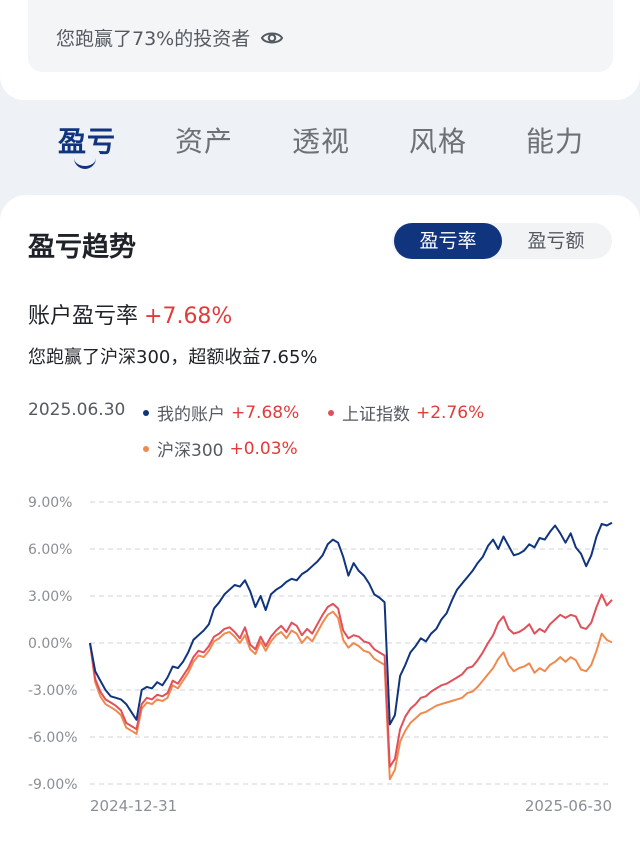 Image resolution: width=640 pixels, height=851 pixels. I want to click on rank-row: 您跑赢了73%的投资者, so click(170, 37).